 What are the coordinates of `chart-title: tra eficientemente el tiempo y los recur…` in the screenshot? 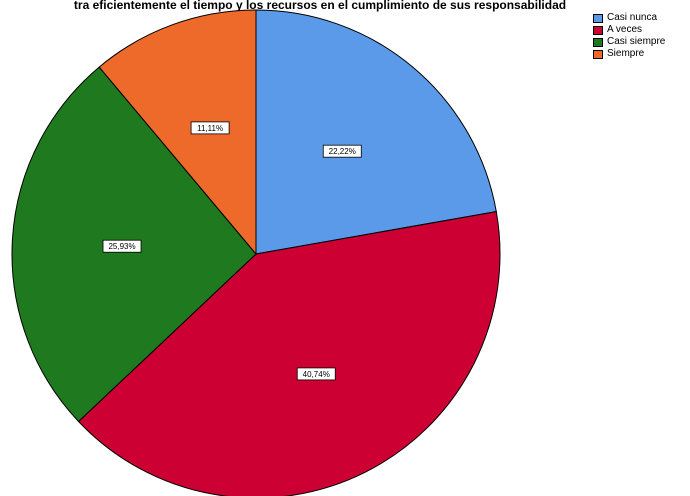 It's located at (320, 6).